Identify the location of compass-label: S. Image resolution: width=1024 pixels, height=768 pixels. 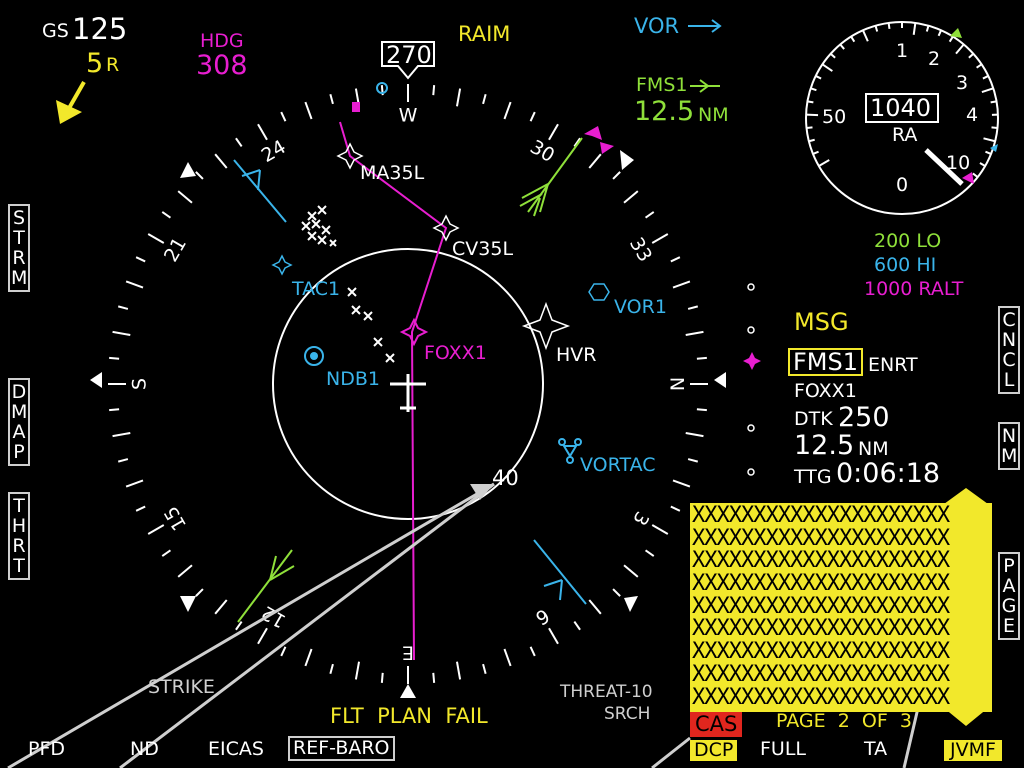
(140, 384).